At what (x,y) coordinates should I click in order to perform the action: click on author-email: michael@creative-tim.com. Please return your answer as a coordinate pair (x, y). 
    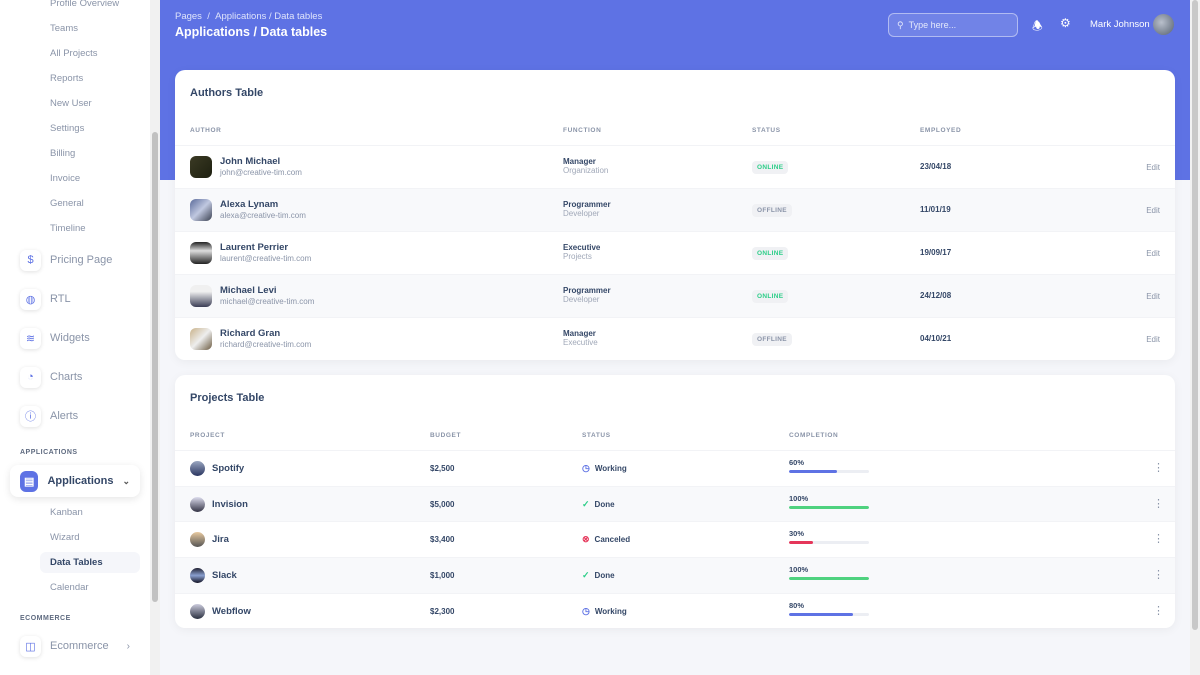
    Looking at the image, I should click on (267, 301).